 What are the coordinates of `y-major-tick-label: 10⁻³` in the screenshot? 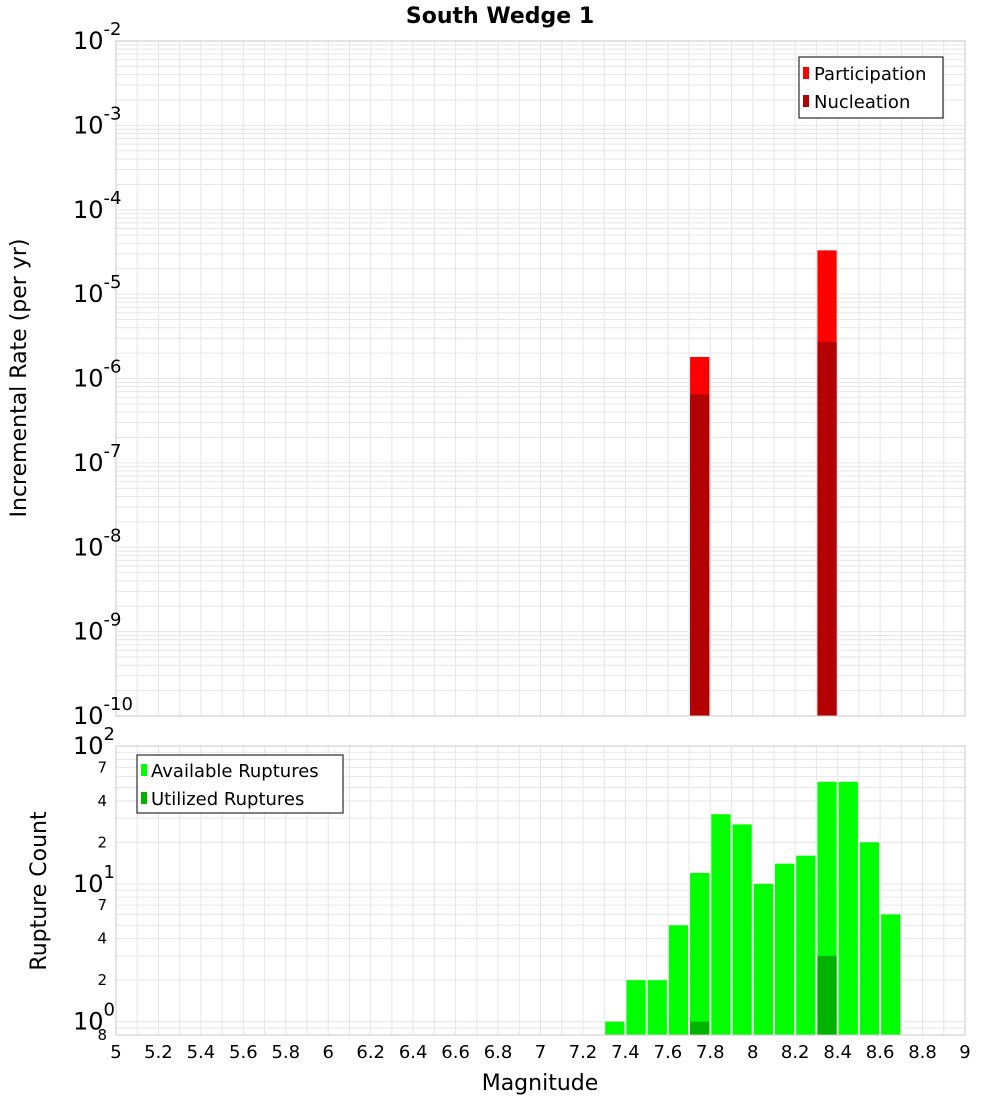 It's located at (97, 121).